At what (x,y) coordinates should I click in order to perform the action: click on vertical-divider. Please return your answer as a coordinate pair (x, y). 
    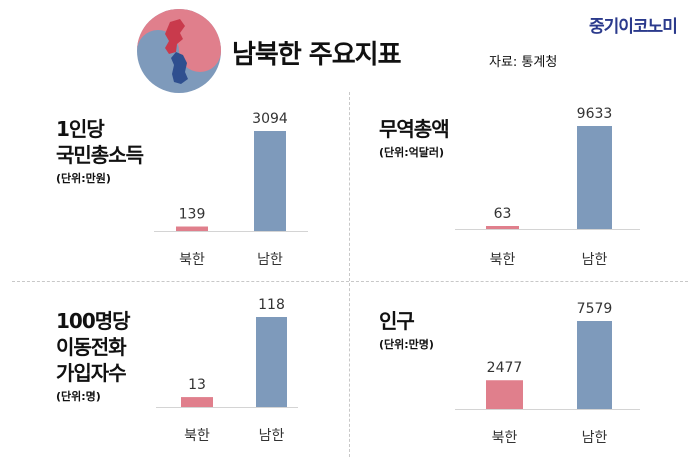
    Looking at the image, I should click on (349, 274).